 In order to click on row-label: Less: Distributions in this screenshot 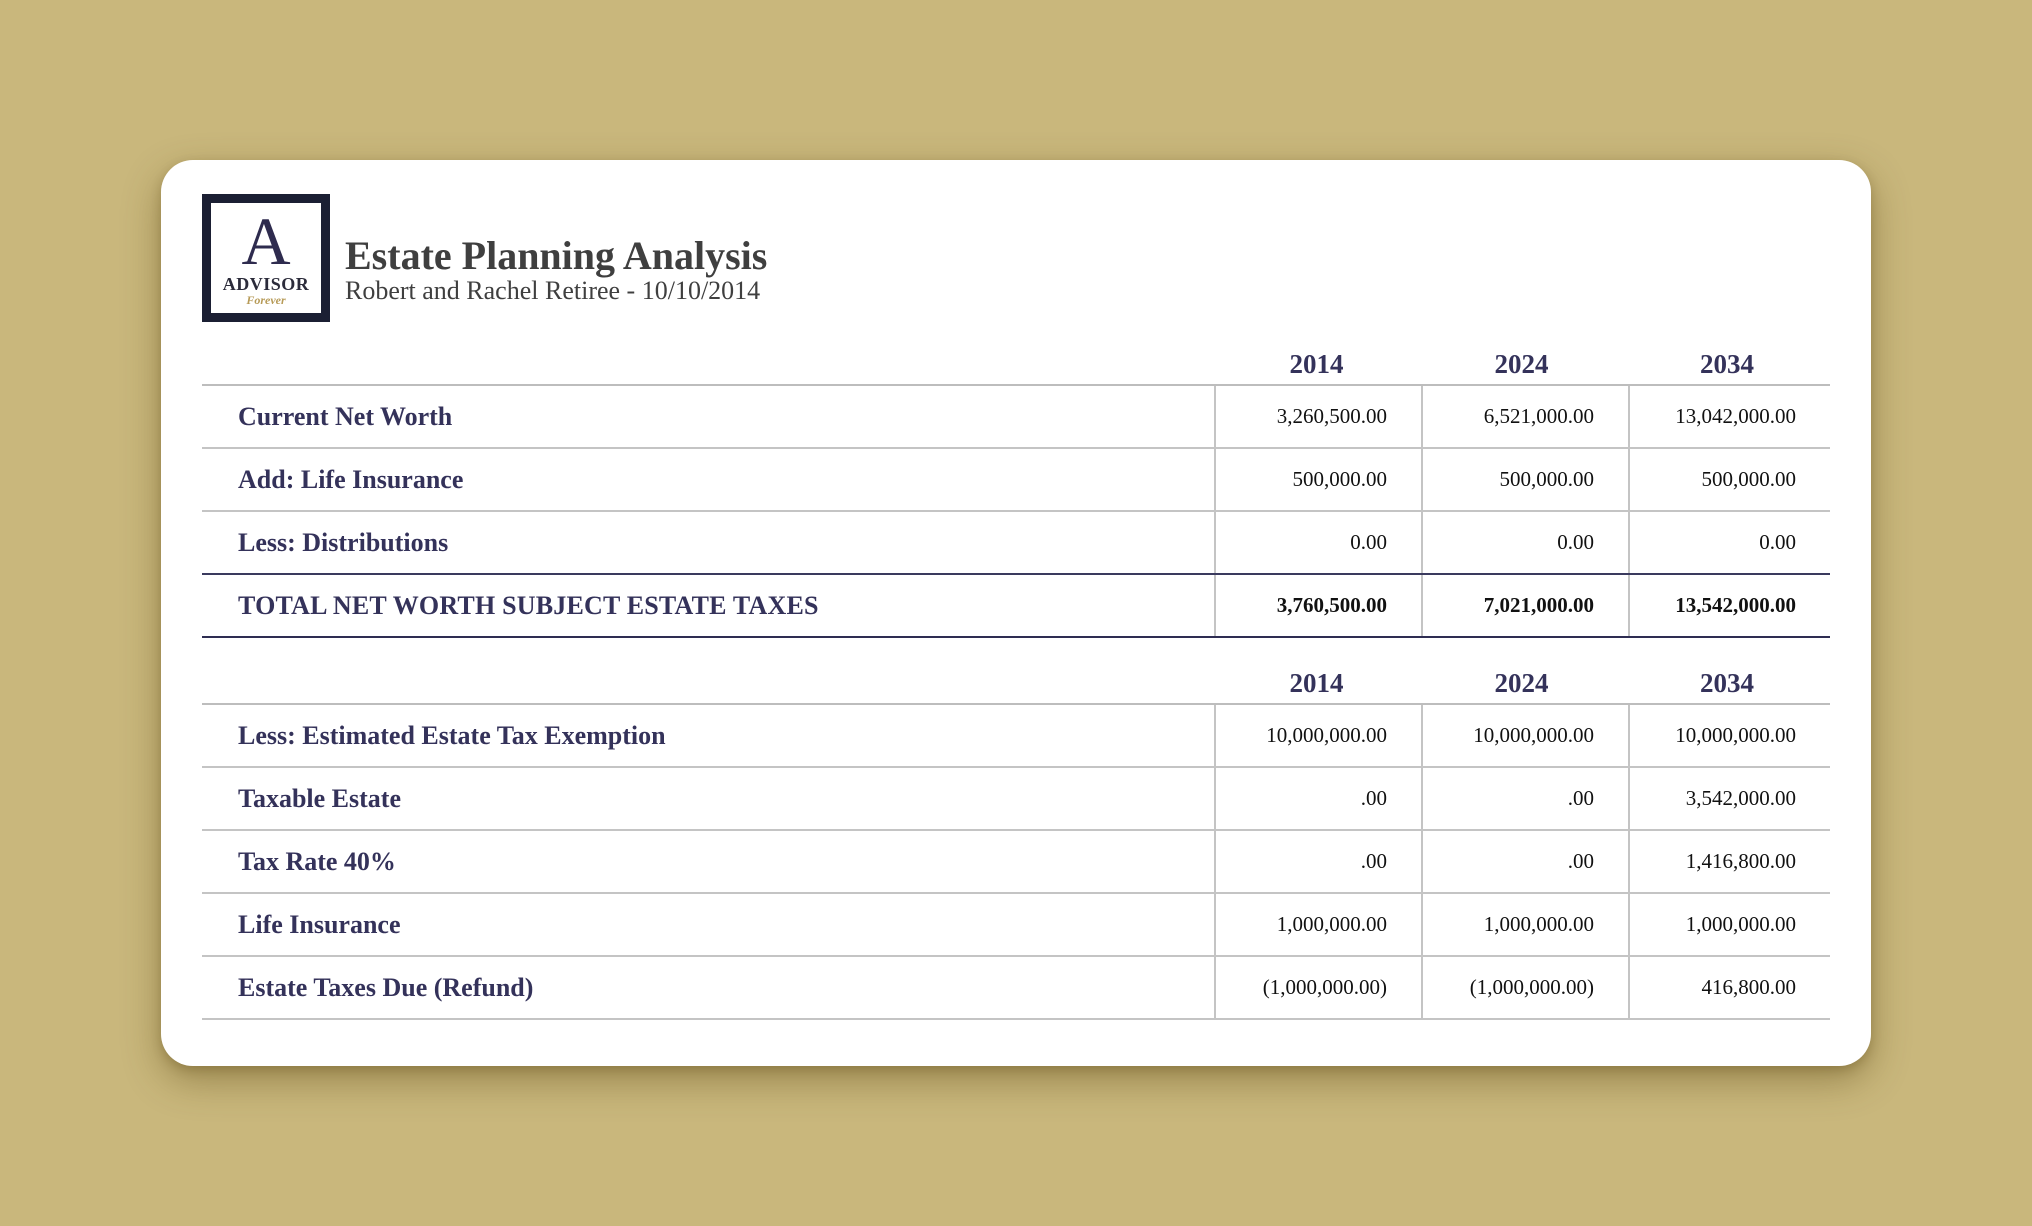, I will do `click(343, 542)`.